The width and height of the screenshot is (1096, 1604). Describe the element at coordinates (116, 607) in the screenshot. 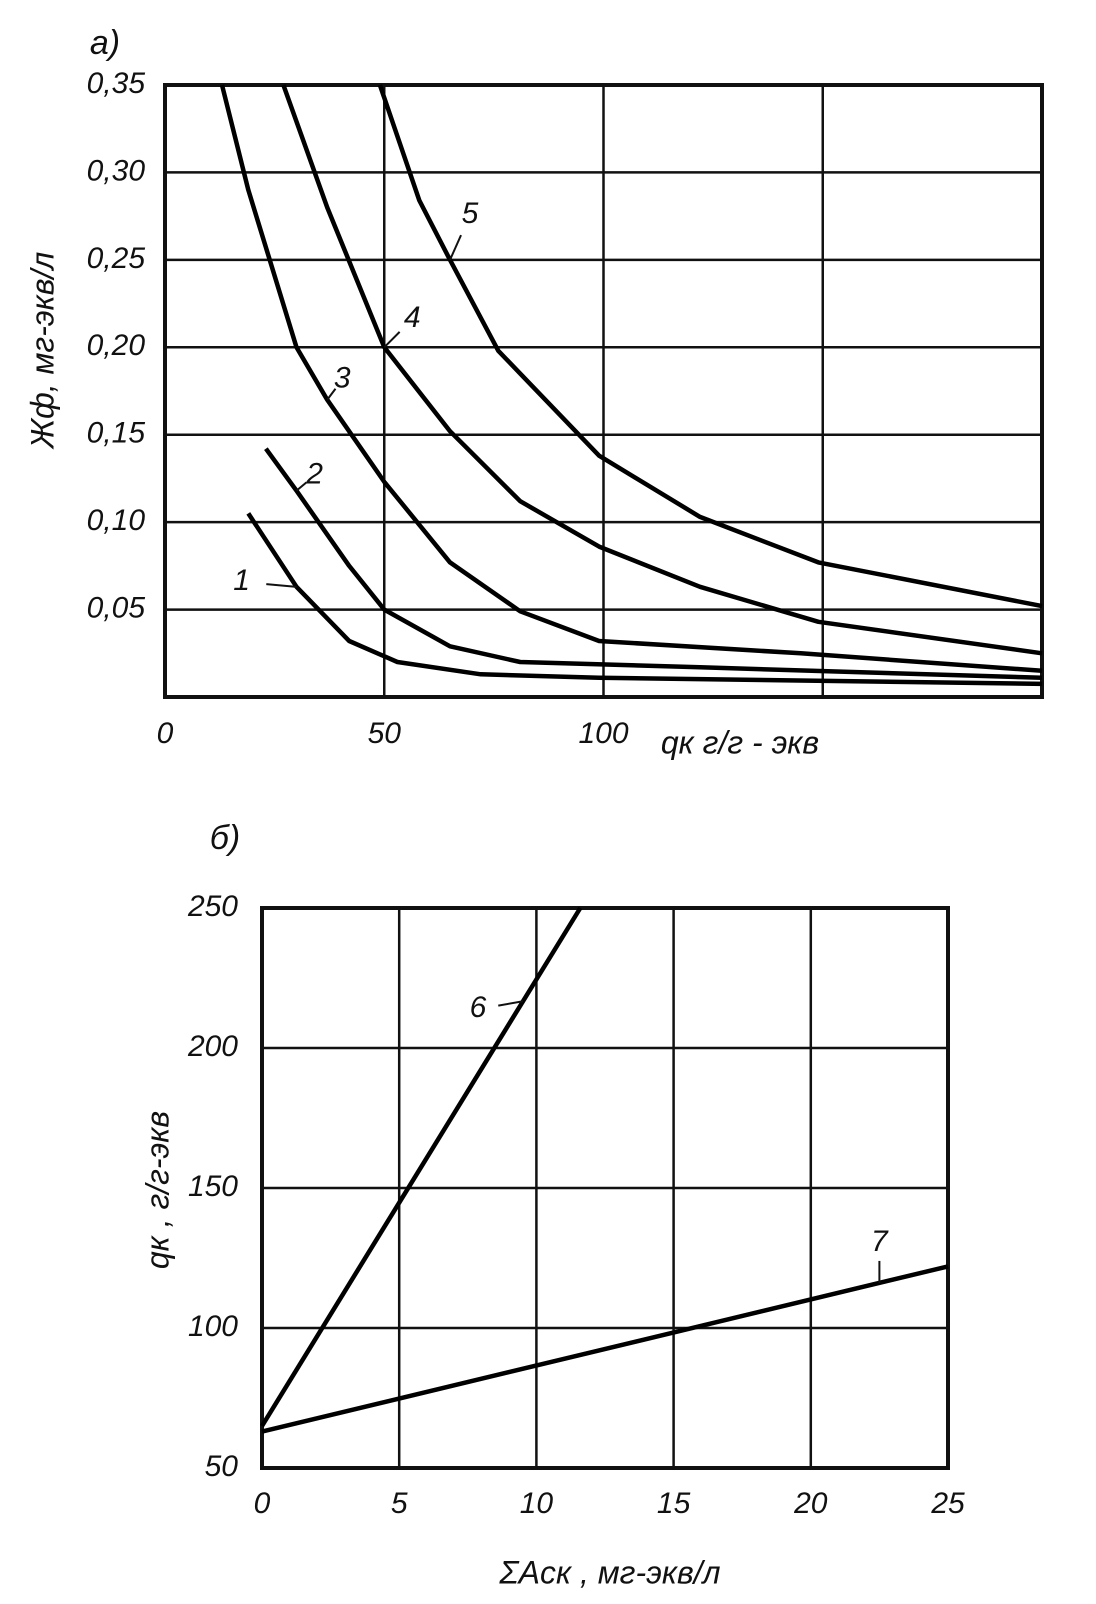

I see `y-tick-label: 0,05` at that location.